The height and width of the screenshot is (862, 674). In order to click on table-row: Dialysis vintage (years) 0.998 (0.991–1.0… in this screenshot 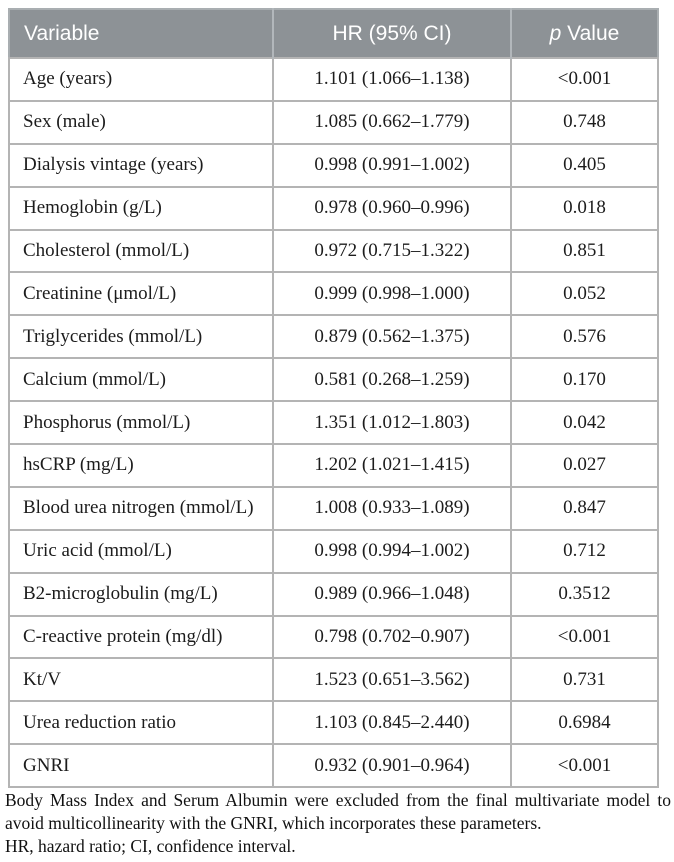, I will do `click(333, 165)`.